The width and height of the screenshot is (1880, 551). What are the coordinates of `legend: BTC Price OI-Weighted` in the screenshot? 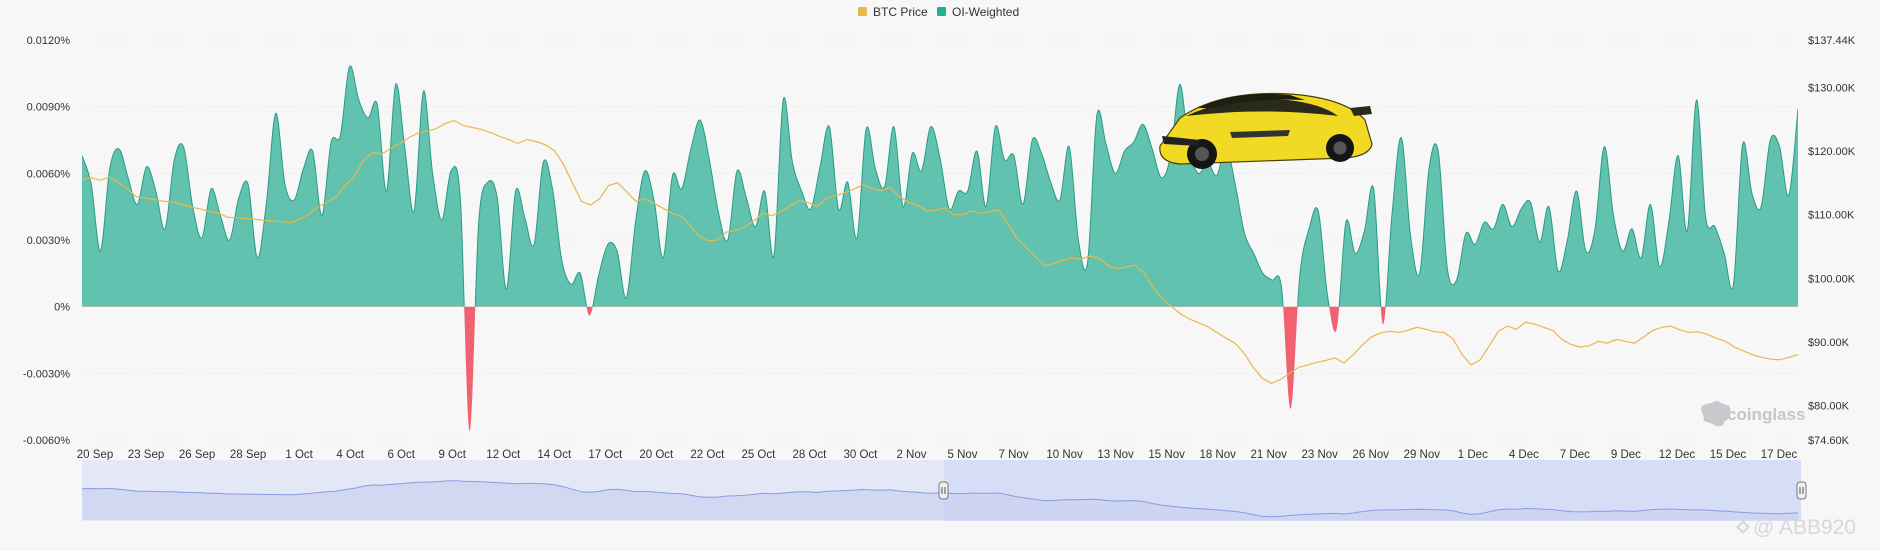 It's located at (938, 12).